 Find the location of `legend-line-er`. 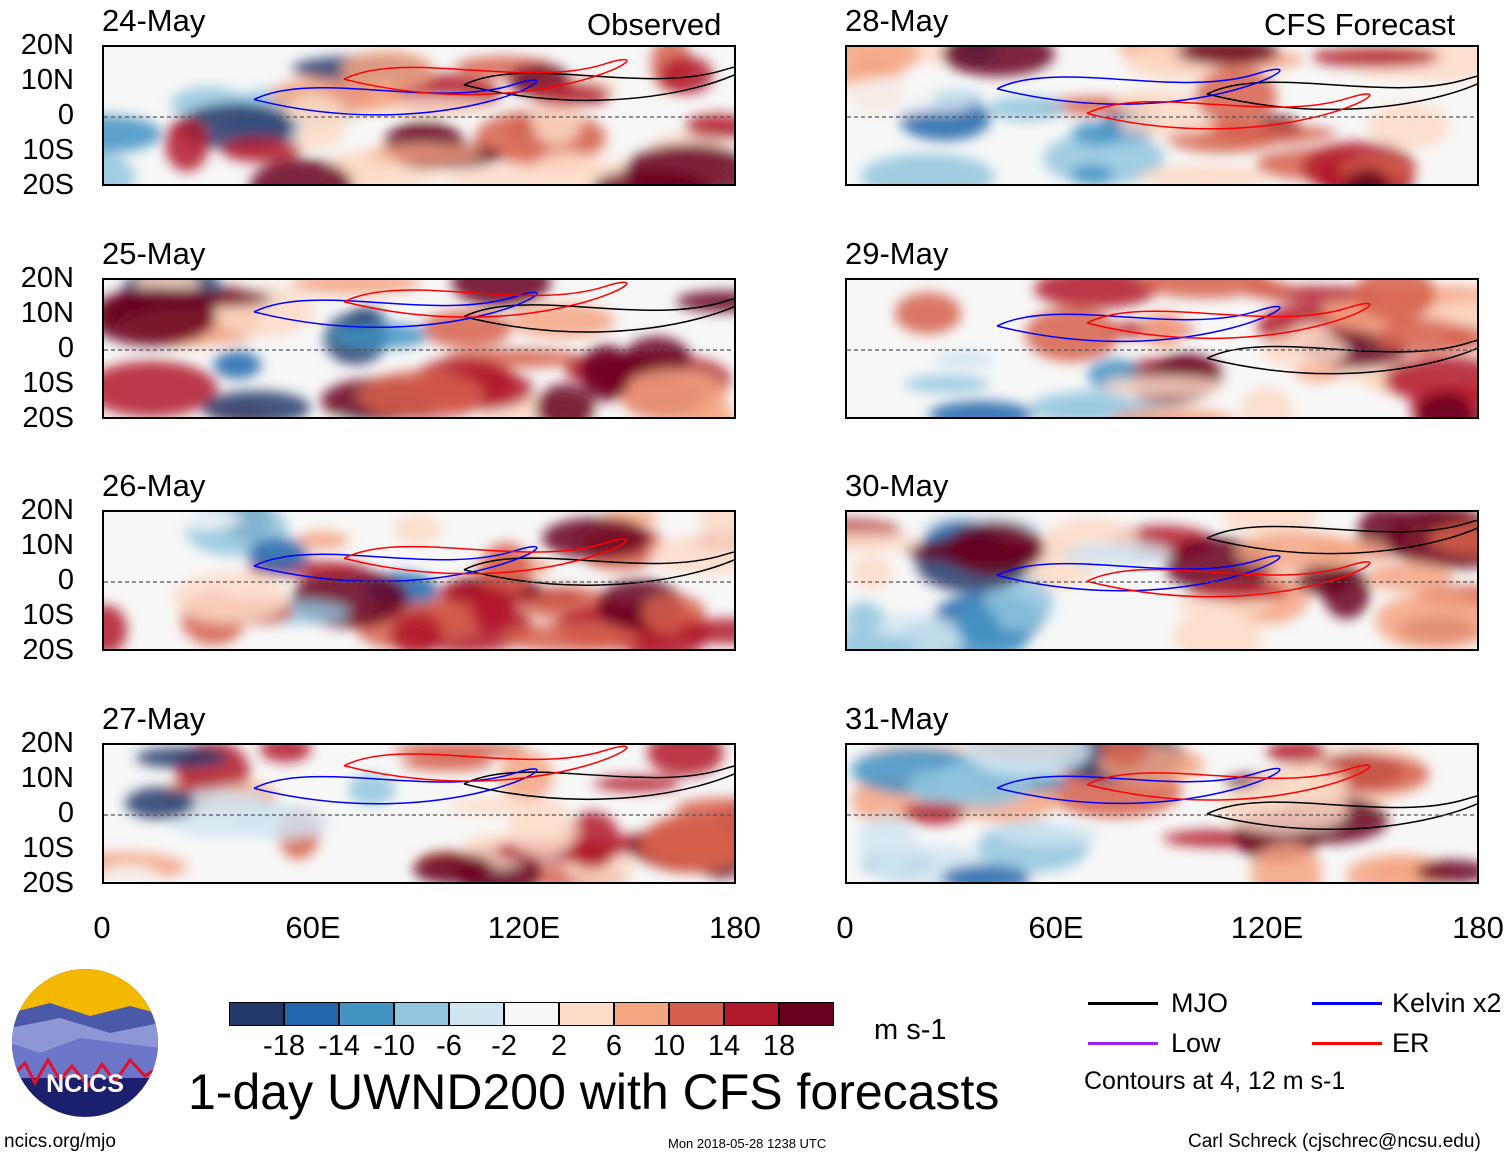

legend-line-er is located at coordinates (1347, 1043).